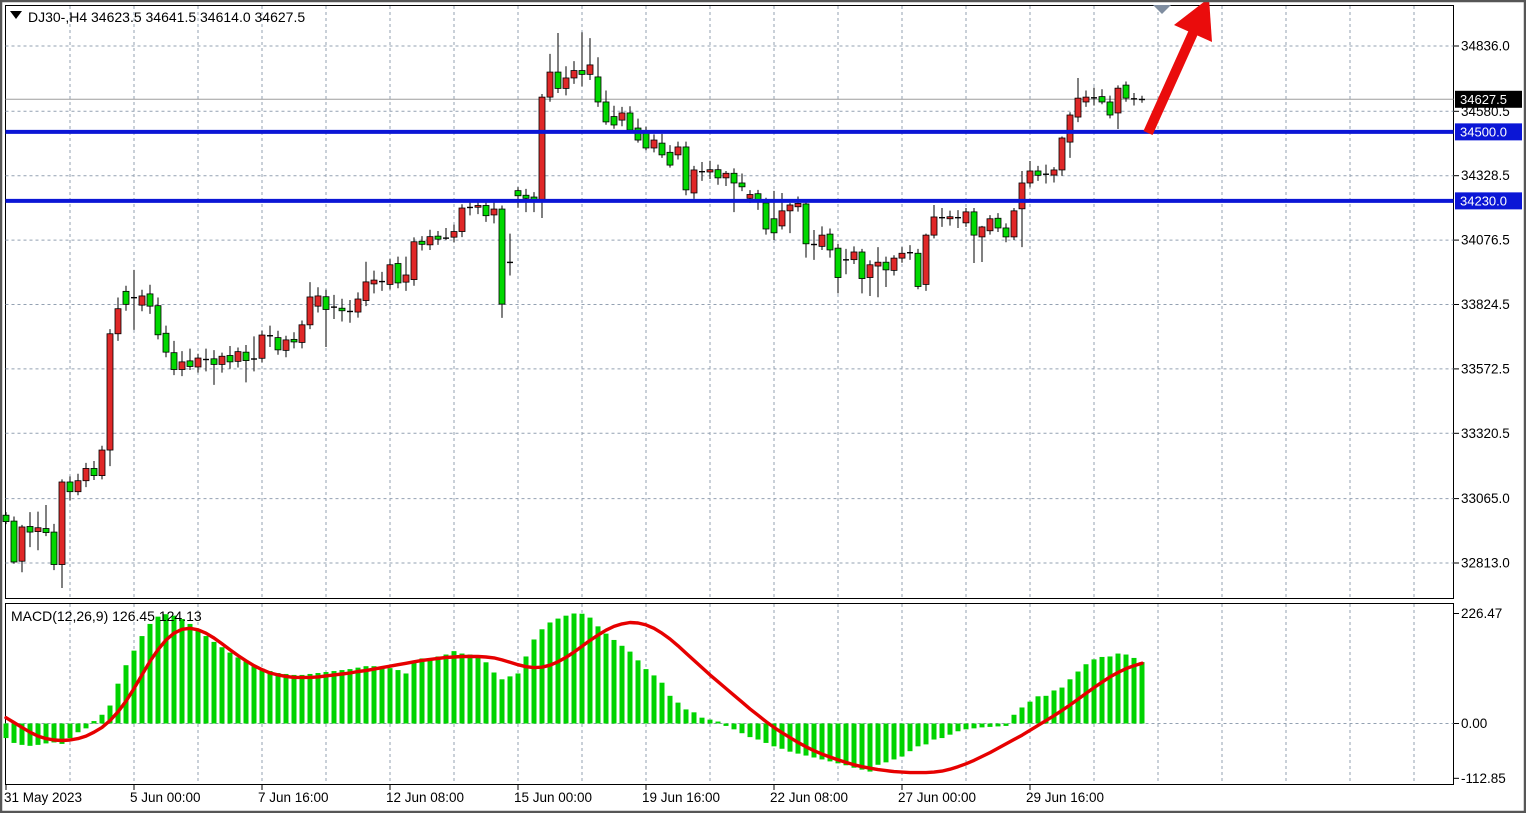 The height and width of the screenshot is (813, 1526). Describe the element at coordinates (1177, 68) in the screenshot. I see `trend-up-arrow` at that location.